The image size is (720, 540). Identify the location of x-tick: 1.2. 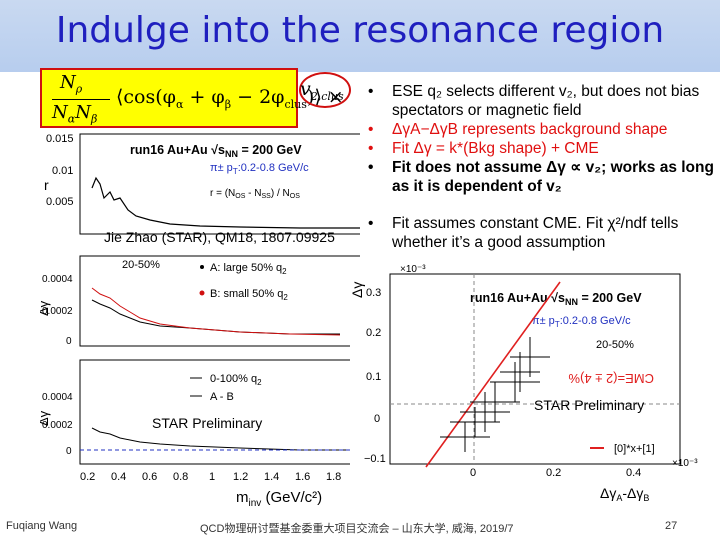
(240, 477).